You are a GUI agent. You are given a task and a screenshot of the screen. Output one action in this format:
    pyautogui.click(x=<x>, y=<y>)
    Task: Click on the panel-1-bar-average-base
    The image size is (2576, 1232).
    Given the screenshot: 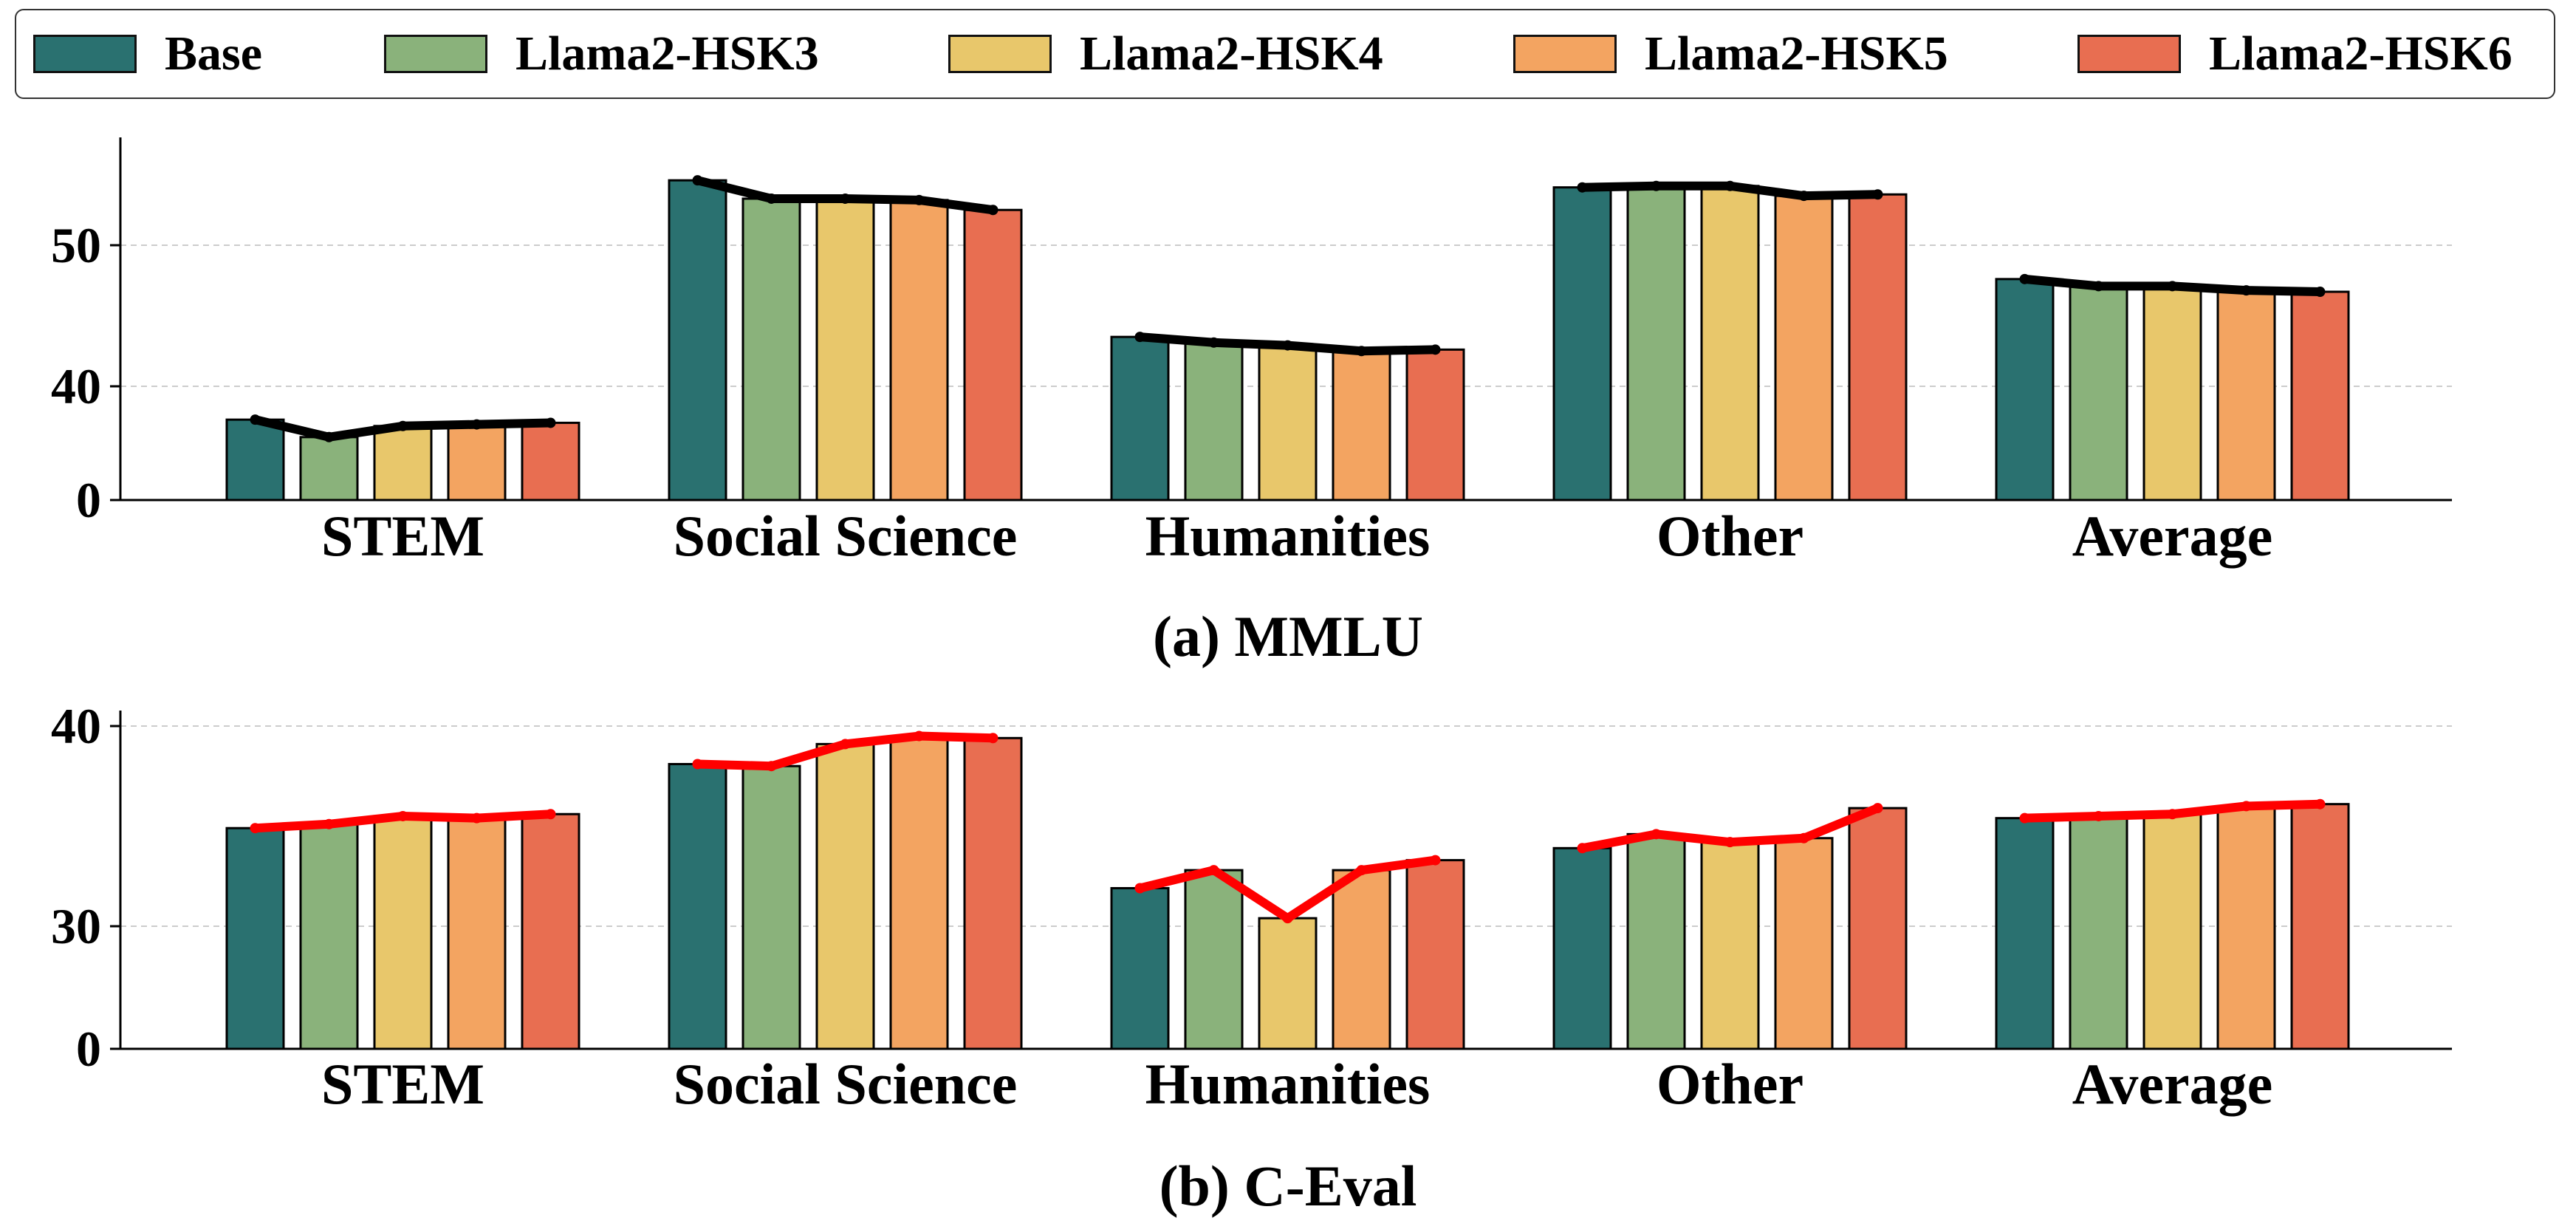 What is the action you would take?
    pyautogui.click(x=2025, y=390)
    